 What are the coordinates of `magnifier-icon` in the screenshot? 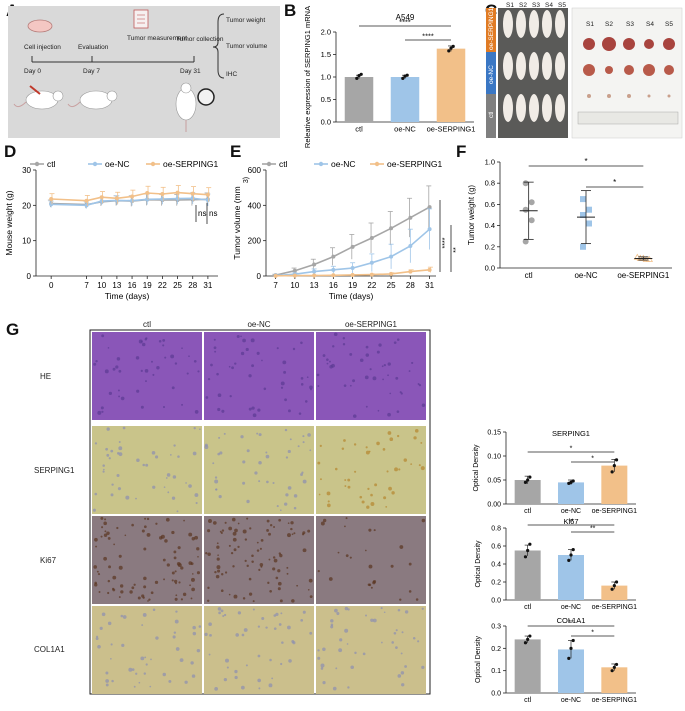 It's located at (206, 97).